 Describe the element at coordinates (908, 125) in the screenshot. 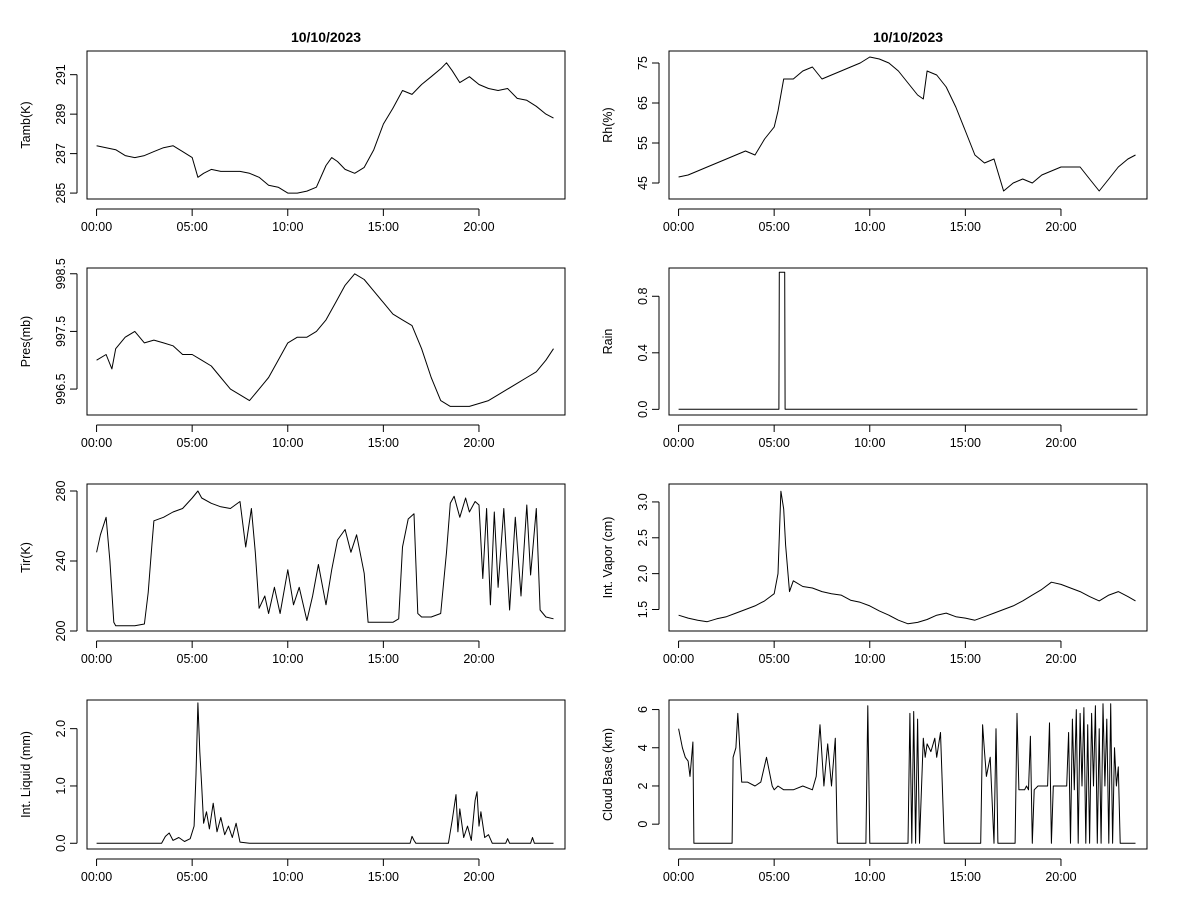

I see `plot-frame-rh` at that location.